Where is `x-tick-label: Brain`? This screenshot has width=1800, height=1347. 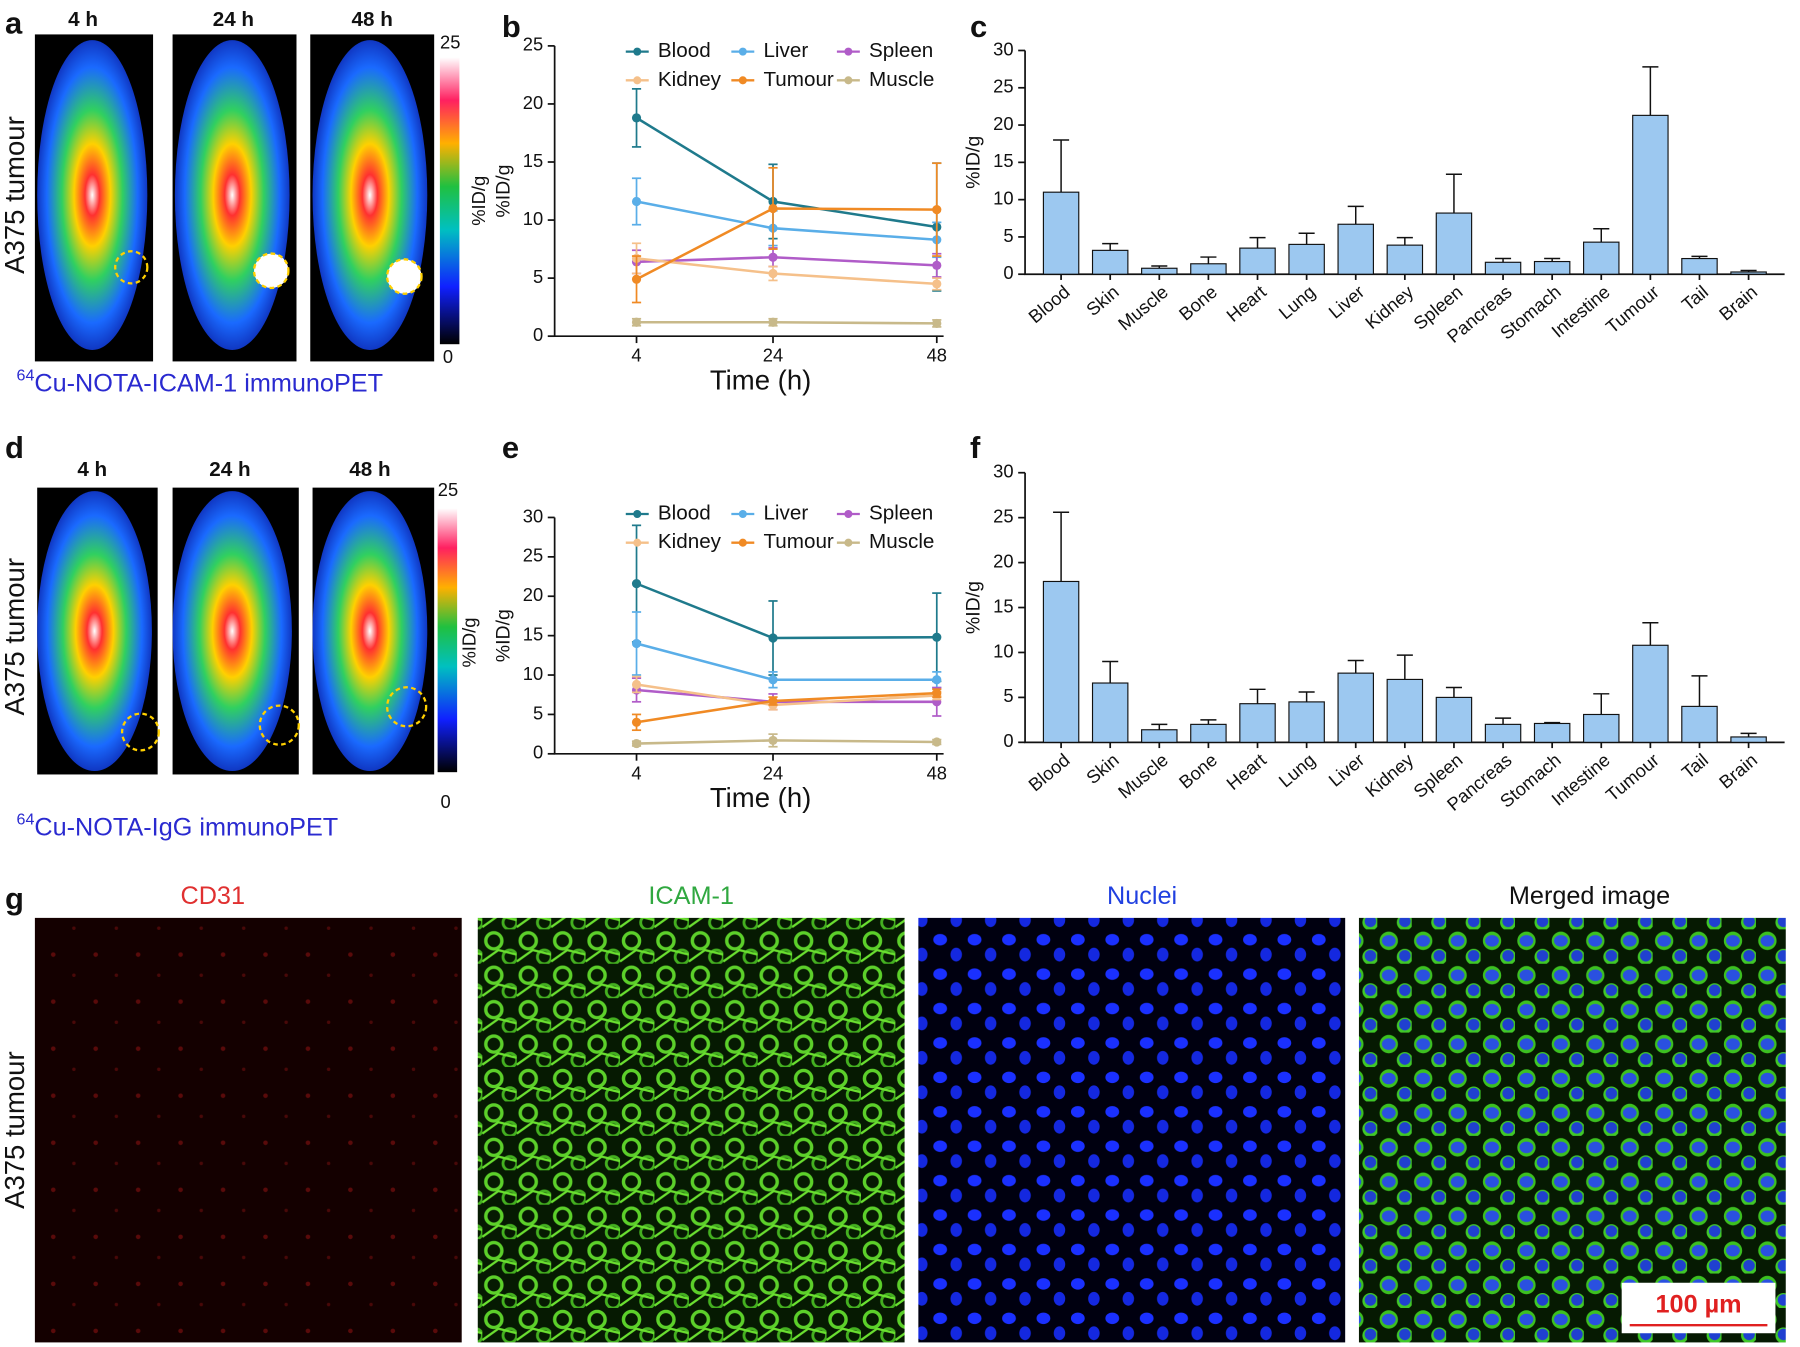 x-tick-label: Brain is located at coordinates (1738, 303).